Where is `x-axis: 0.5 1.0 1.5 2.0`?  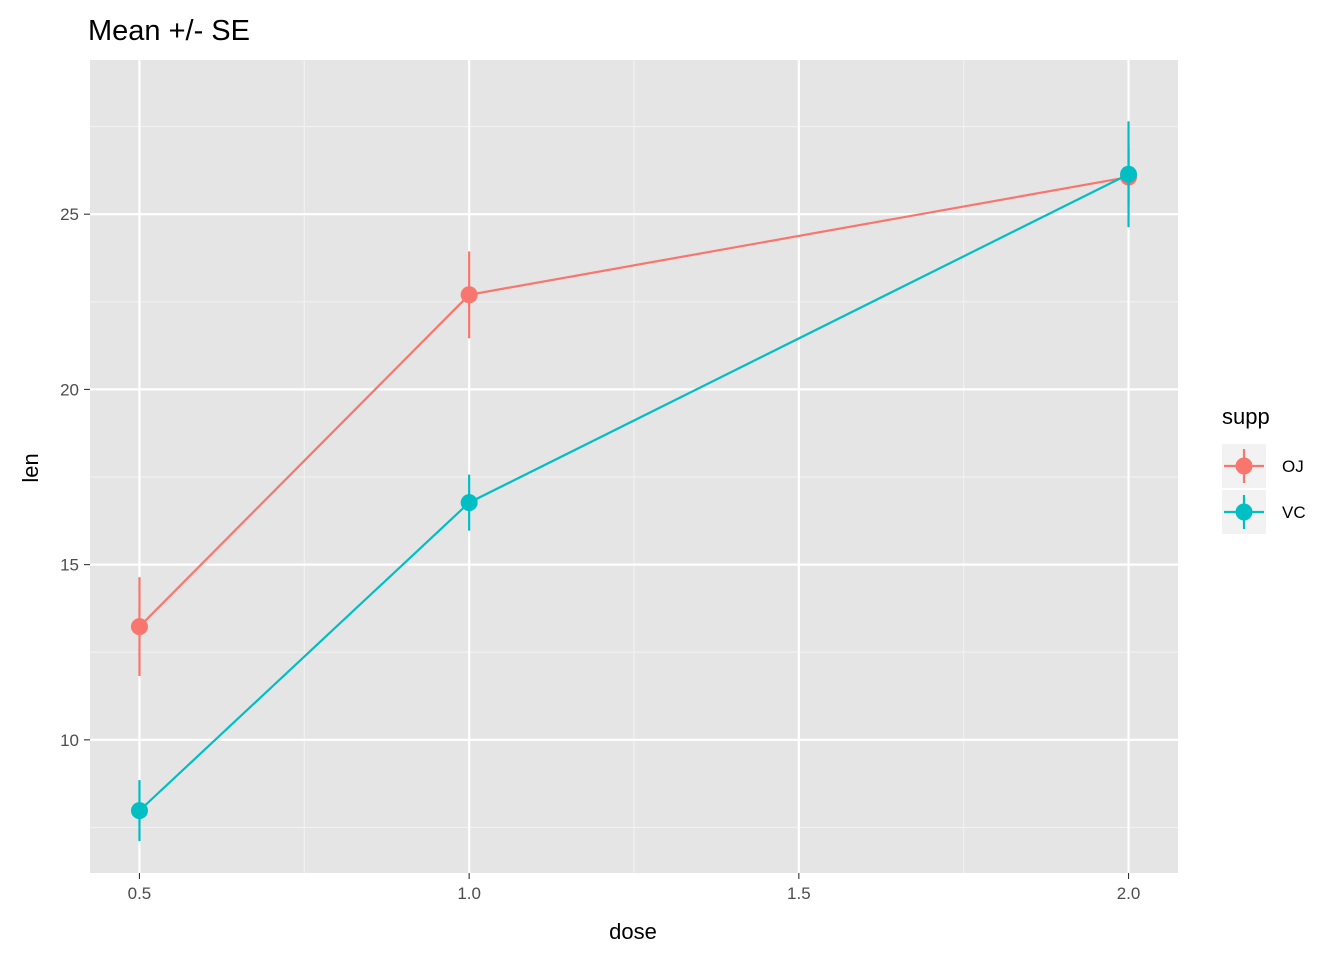 x-axis: 0.5 1.0 1.5 2.0 is located at coordinates (634, 888).